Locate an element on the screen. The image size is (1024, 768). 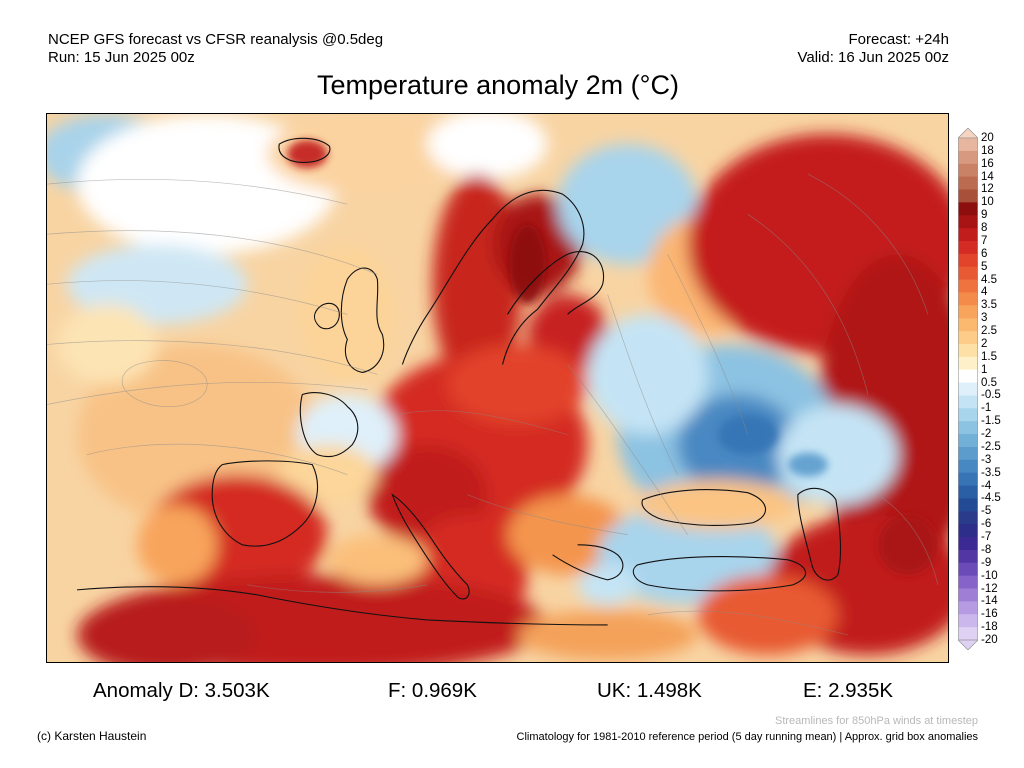
colorbar-label: -16 is located at coordinates (989, 614).